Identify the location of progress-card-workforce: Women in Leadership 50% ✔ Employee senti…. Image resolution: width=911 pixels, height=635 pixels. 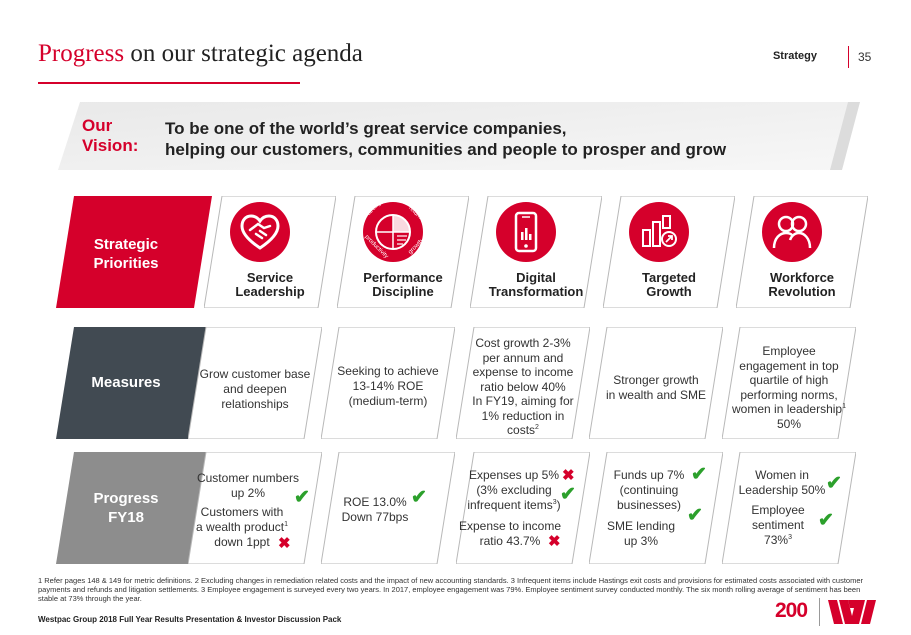
(789, 508).